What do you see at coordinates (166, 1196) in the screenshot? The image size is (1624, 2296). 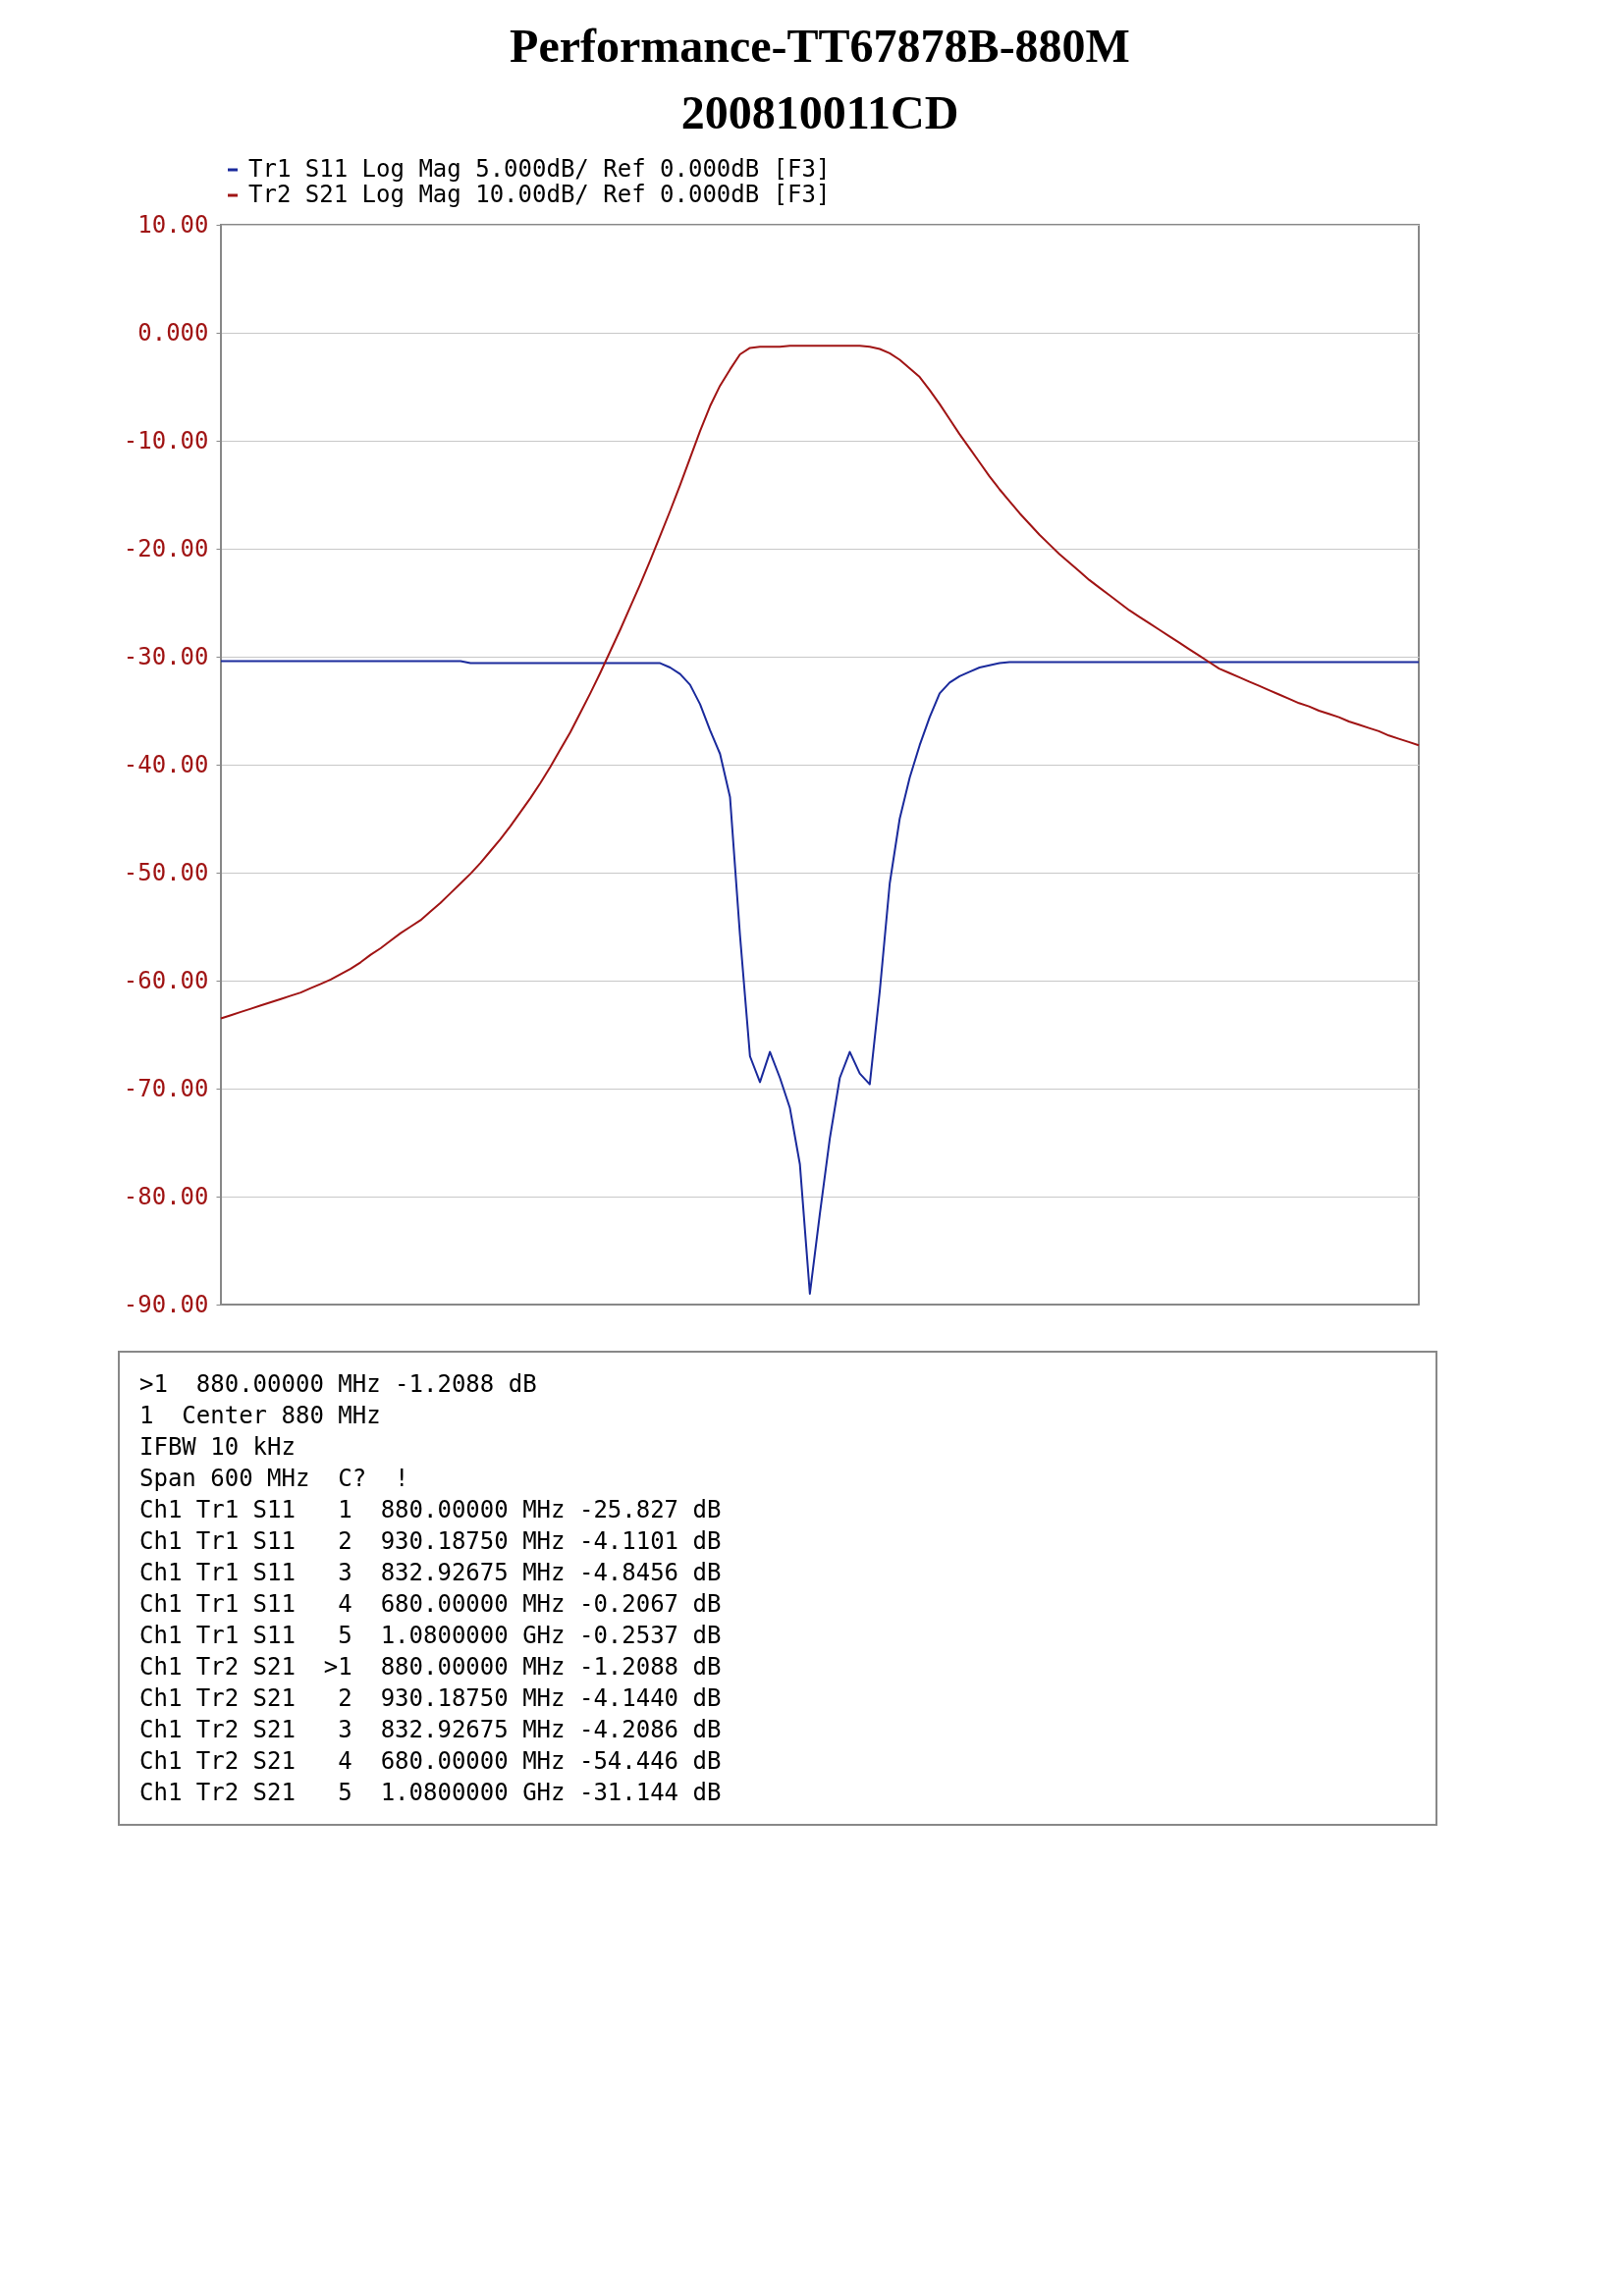 I see `y-tick-label: -80.00` at bounding box center [166, 1196].